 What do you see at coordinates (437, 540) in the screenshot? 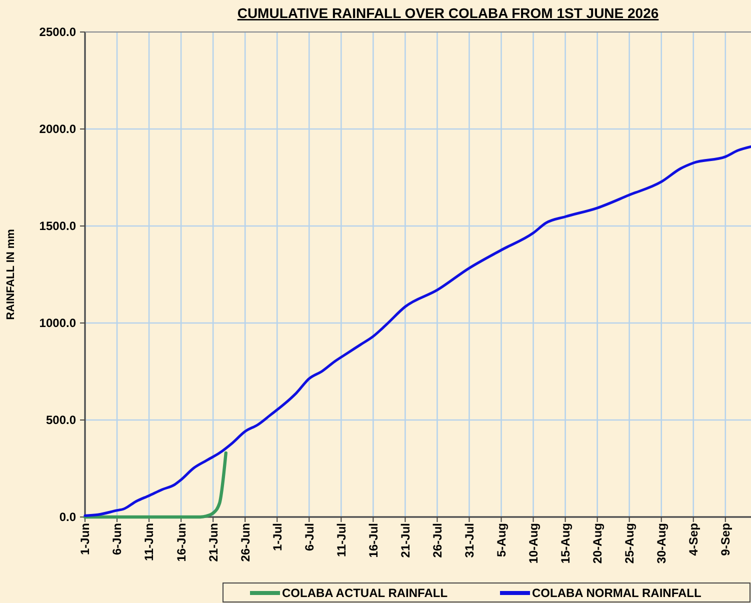
I see `x-tick-label: 26-Jul` at bounding box center [437, 540].